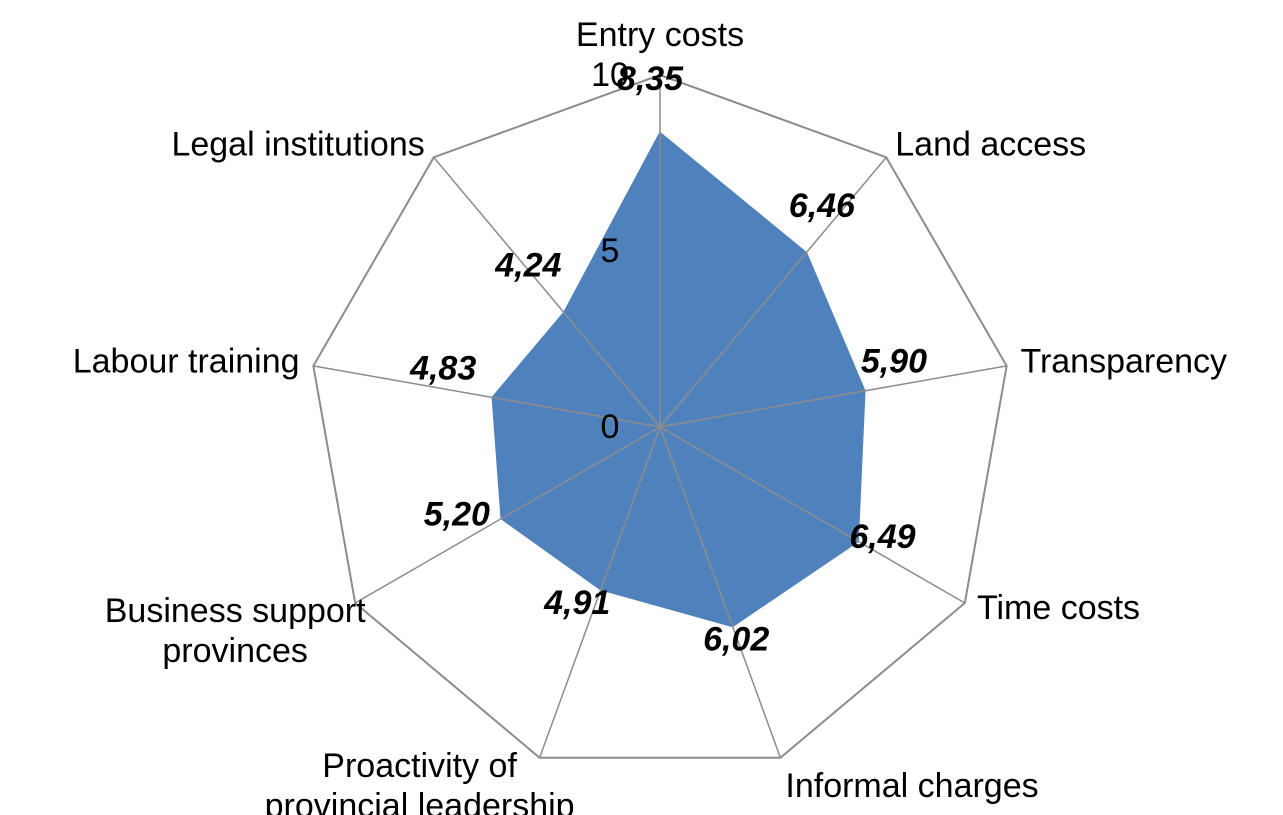 This screenshot has height=815, width=1283. Describe the element at coordinates (660, 35) in the screenshot. I see `category-label: Entry costs` at that location.